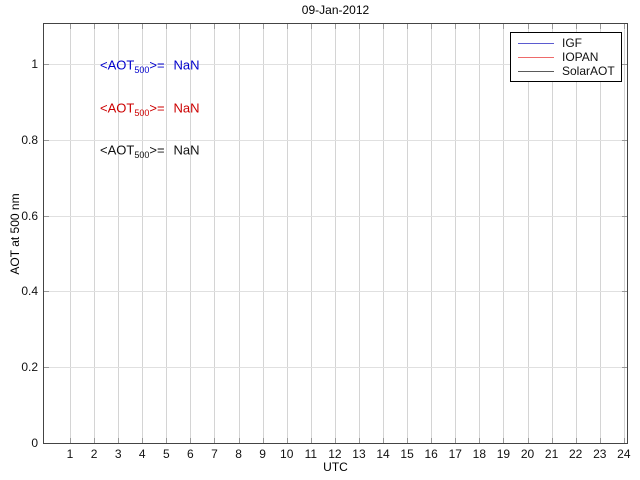 The height and width of the screenshot is (480, 640). What do you see at coordinates (624, 454) in the screenshot?
I see `x-tick-label: 24` at bounding box center [624, 454].